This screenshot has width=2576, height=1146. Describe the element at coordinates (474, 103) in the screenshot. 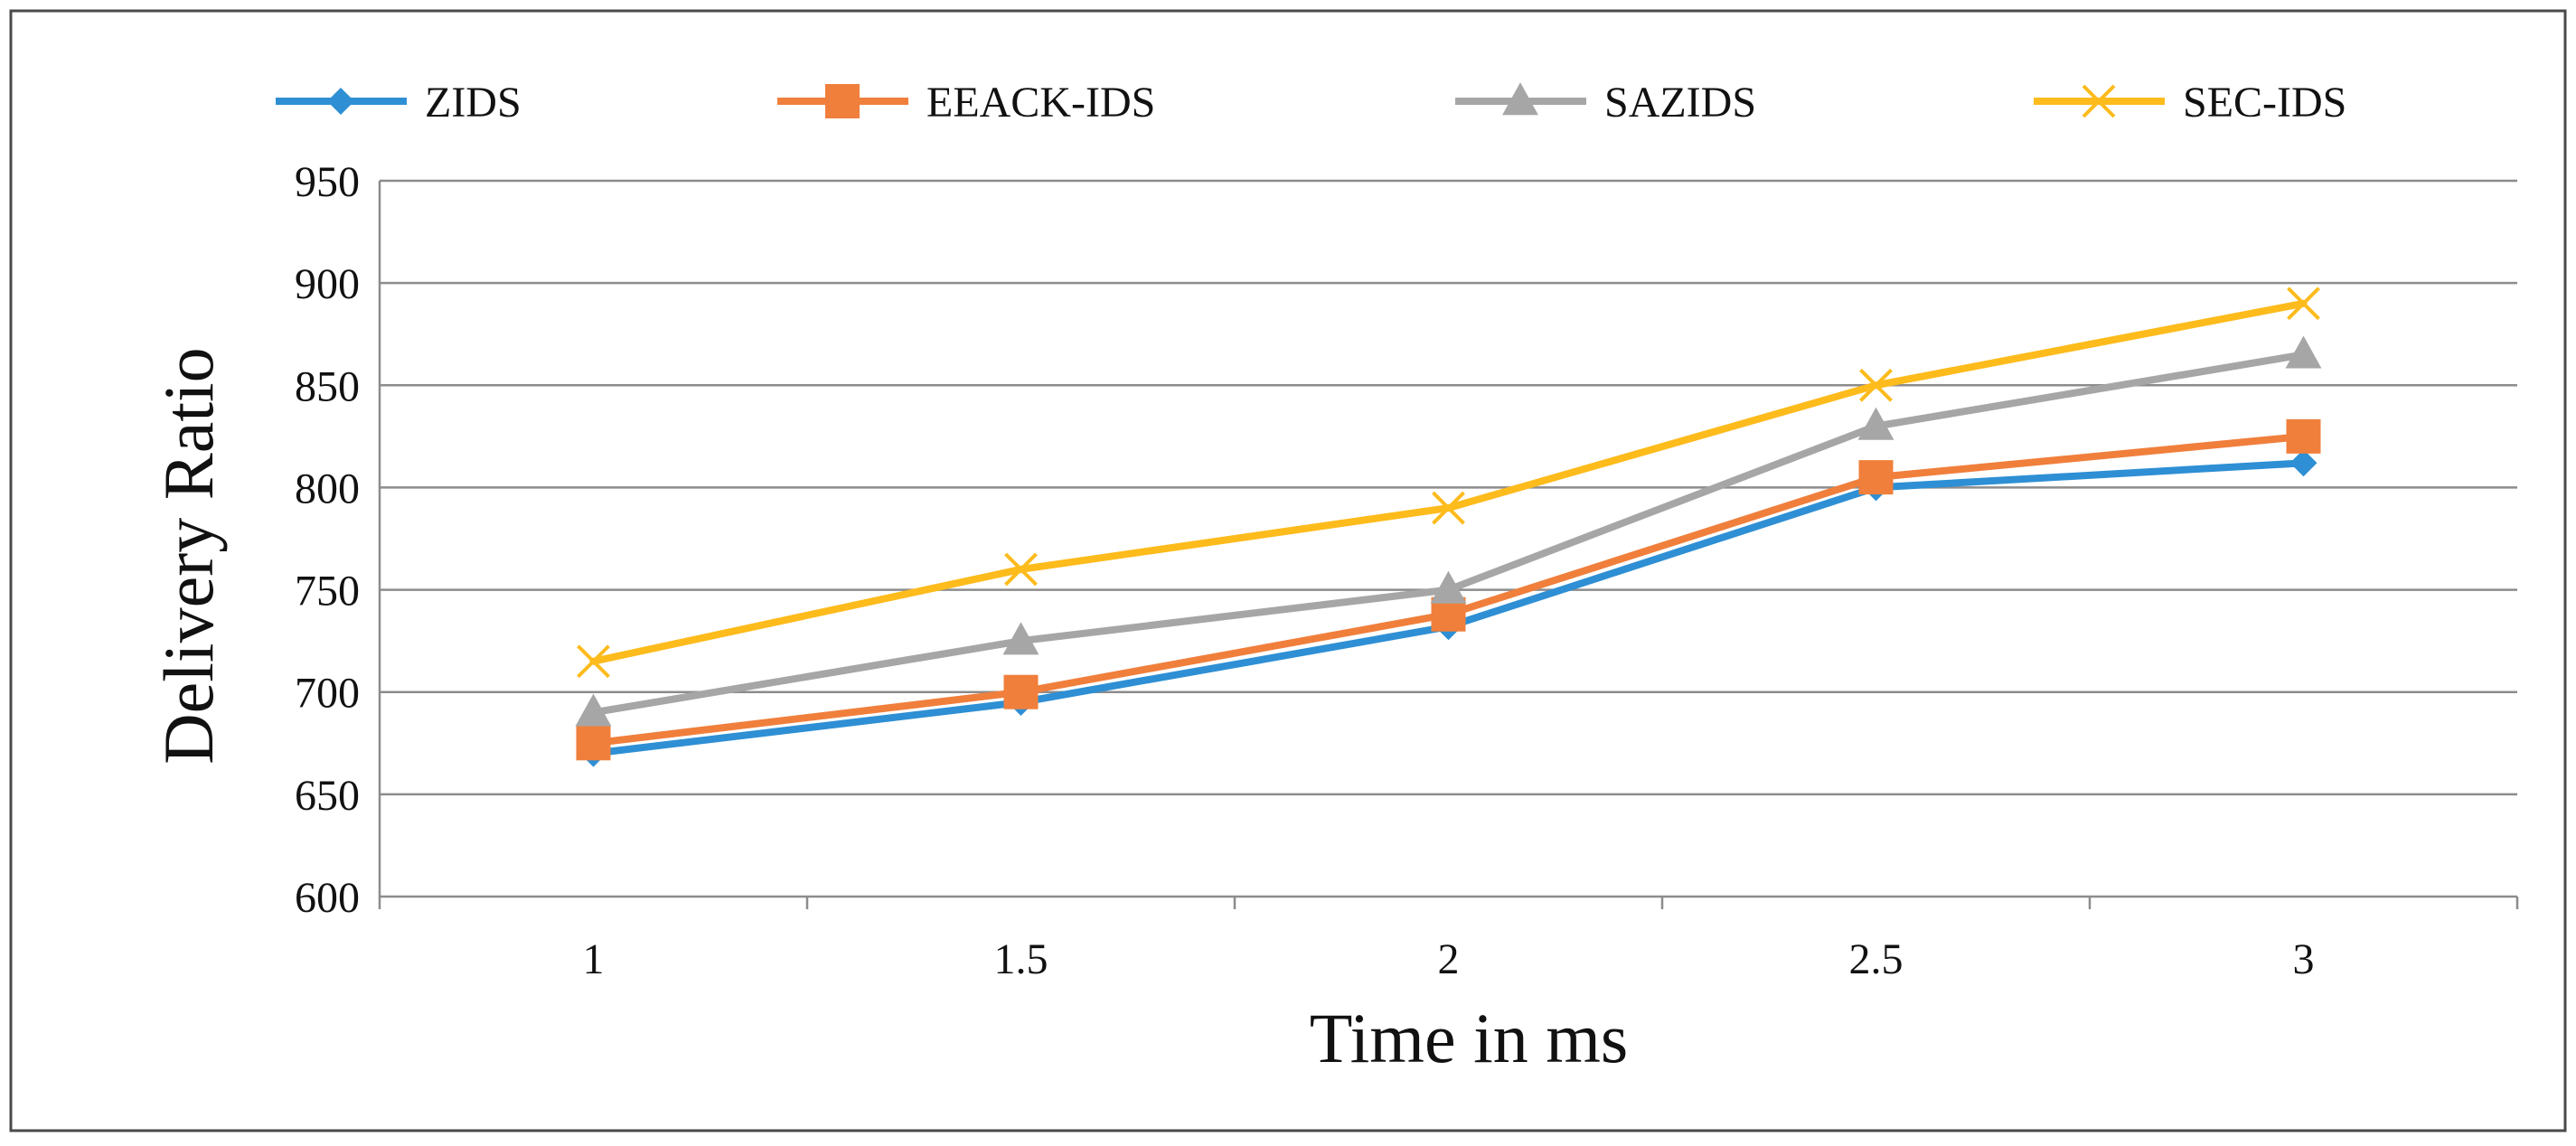

I see `legend-label-zids: ZIDS` at that location.